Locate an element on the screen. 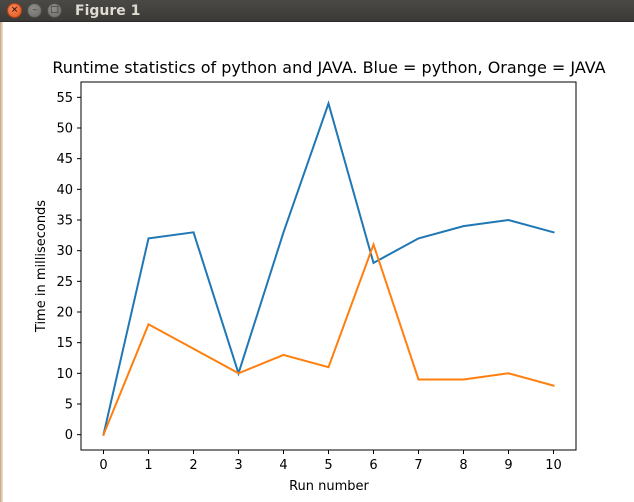 The width and height of the screenshot is (634, 502). x-axis-ticks: 0 1 2 3 4 5 6 7 8 9 10 is located at coordinates (330, 461).